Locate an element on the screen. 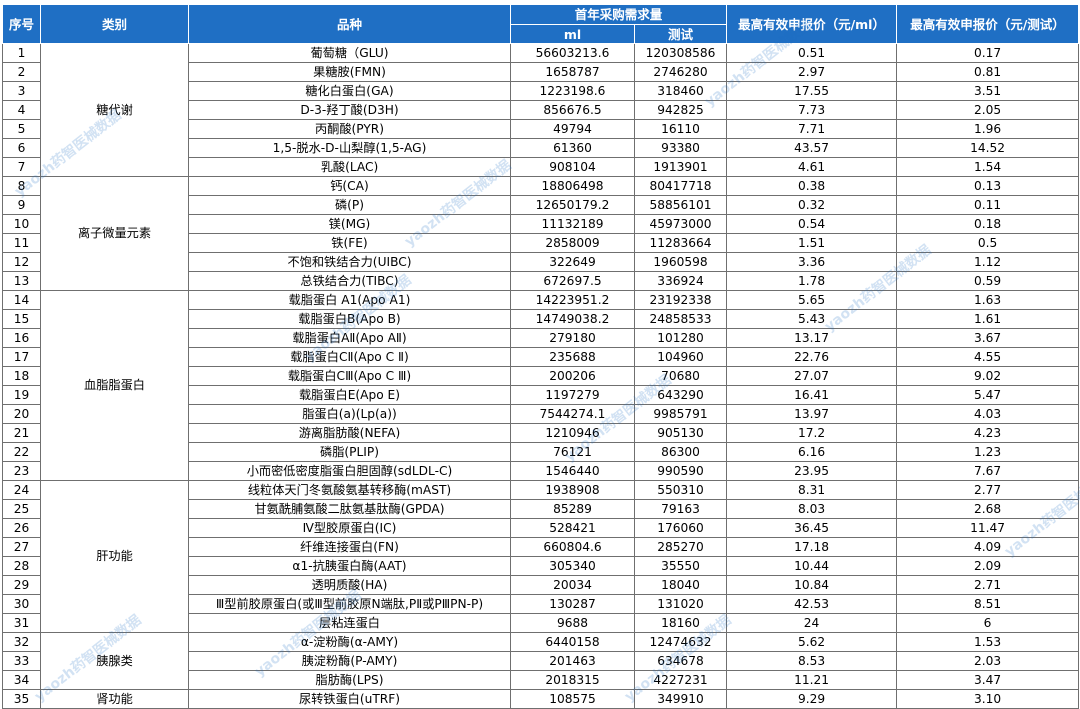 This screenshot has height=709, width=1080. cell-price-test: 3.67 is located at coordinates (988, 338).